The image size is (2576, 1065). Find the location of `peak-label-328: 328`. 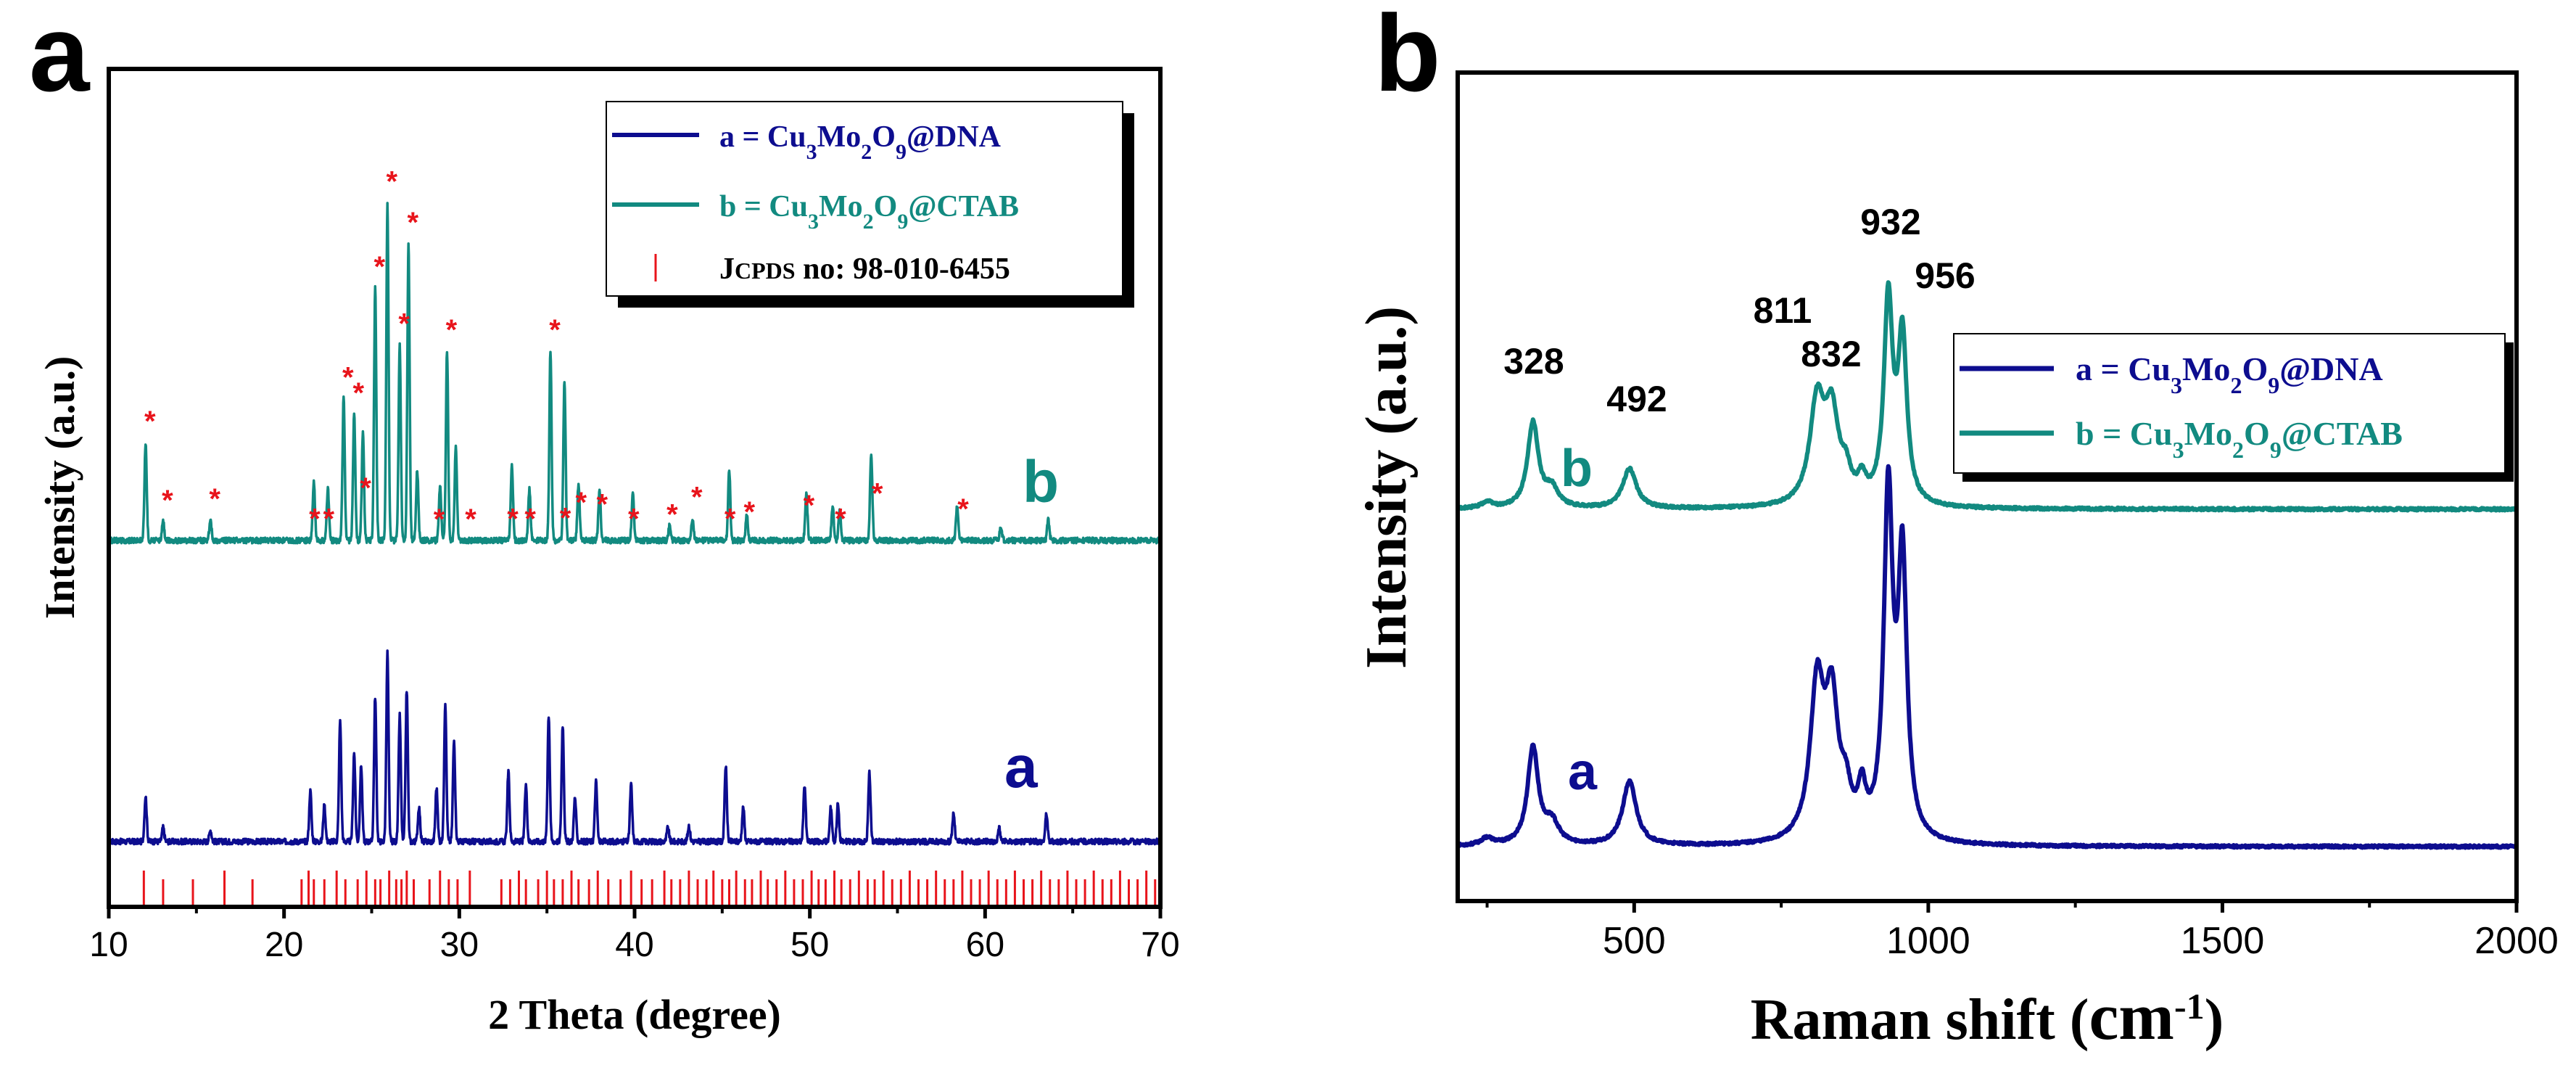

peak-label-328: 328 is located at coordinates (1533, 361).